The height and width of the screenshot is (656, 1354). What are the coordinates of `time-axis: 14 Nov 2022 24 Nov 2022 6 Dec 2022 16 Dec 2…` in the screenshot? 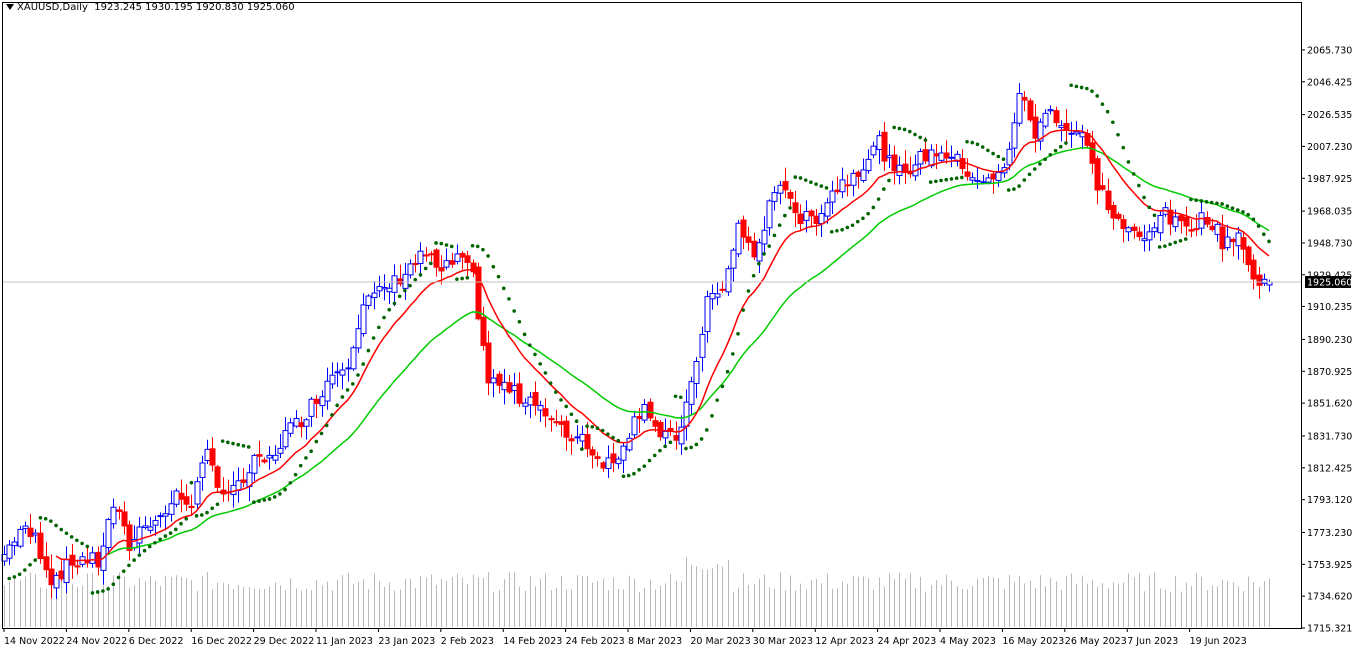 It's located at (625, 637).